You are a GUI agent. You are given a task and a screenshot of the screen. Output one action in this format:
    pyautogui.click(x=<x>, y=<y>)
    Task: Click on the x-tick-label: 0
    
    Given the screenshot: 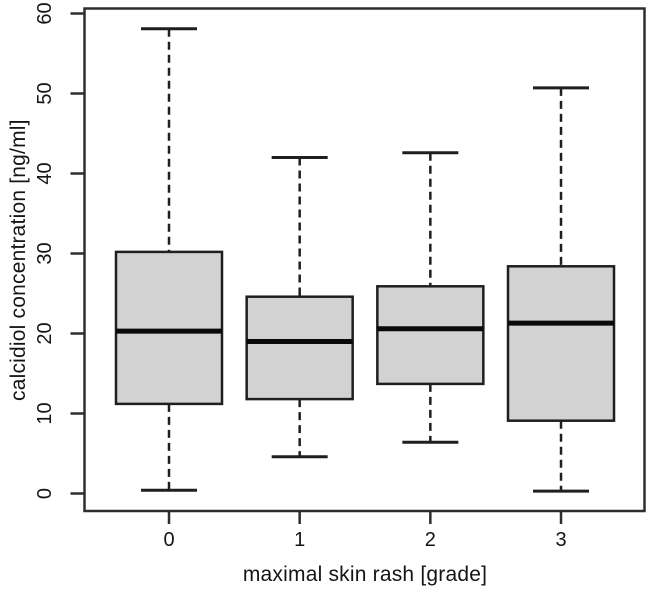 What is the action you would take?
    pyautogui.click(x=168, y=540)
    